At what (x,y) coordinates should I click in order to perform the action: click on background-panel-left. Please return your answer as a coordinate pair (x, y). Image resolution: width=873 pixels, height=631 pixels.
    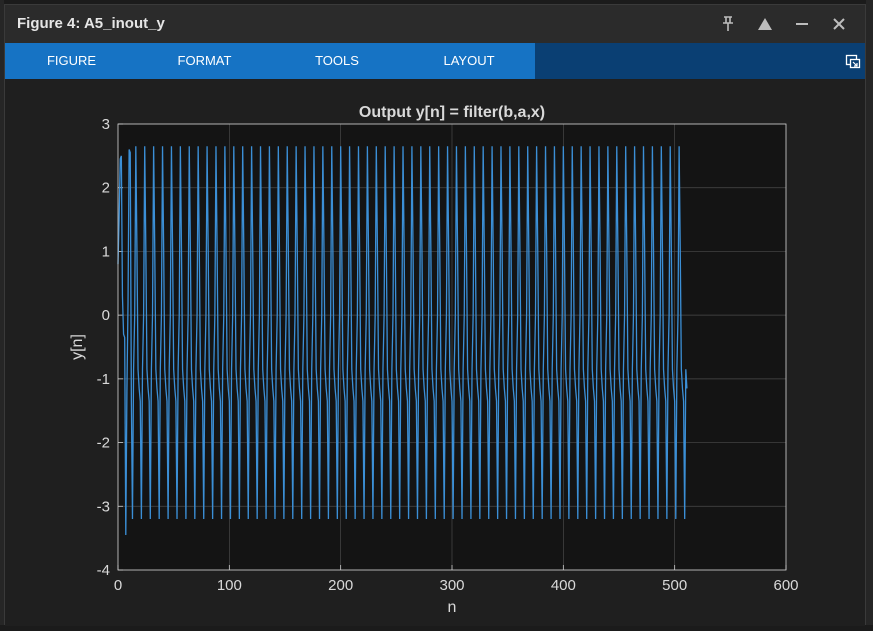
    Looking at the image, I should click on (2, 312).